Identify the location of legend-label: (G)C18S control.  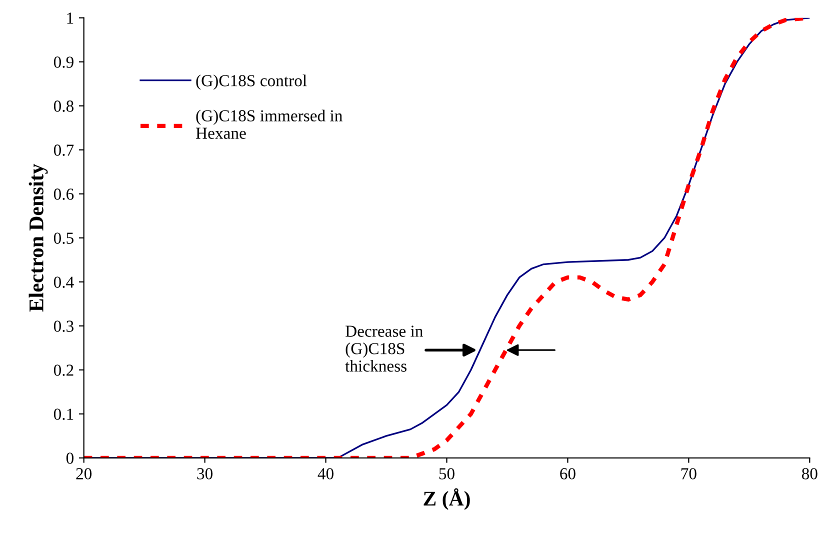
(251, 82).